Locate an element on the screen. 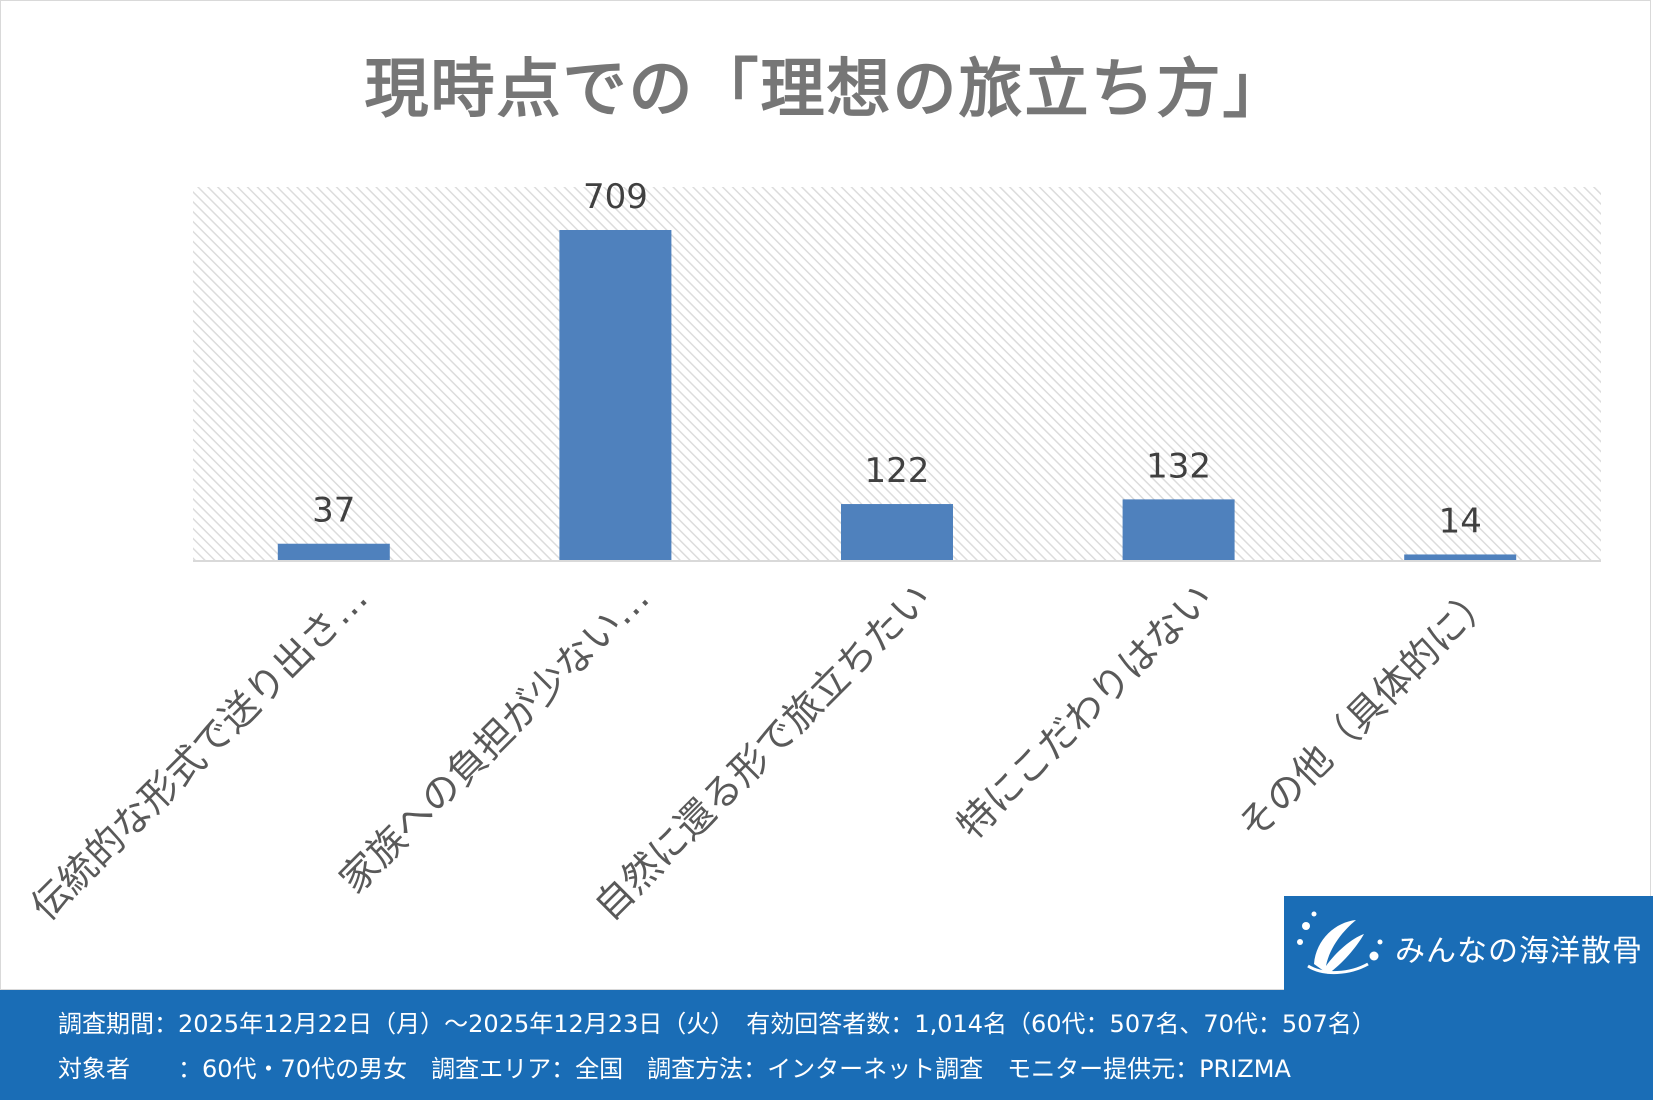  category-label-3: 自然に還る形で旅立ちたい is located at coordinates (763, 752).